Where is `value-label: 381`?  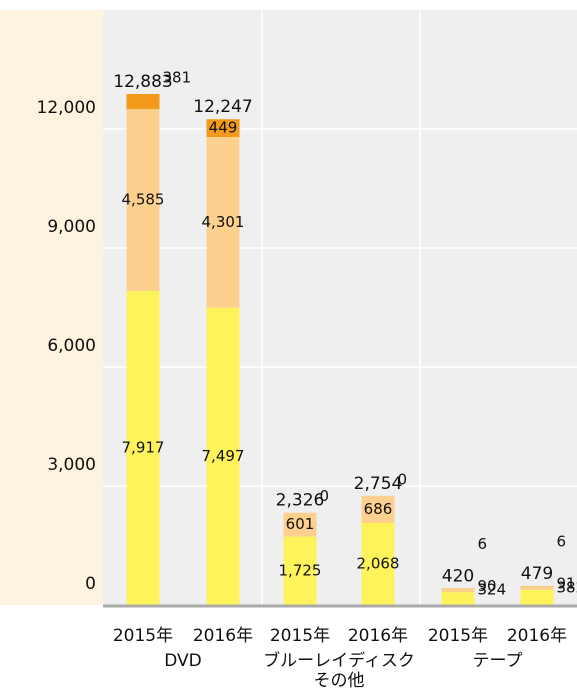 value-label: 381 is located at coordinates (177, 77).